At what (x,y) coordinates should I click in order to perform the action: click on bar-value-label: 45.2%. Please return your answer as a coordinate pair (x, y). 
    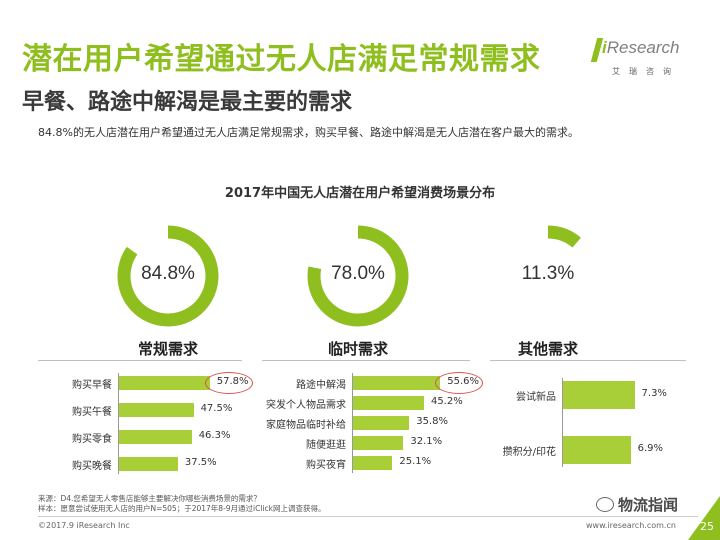
    Looking at the image, I should click on (446, 401).